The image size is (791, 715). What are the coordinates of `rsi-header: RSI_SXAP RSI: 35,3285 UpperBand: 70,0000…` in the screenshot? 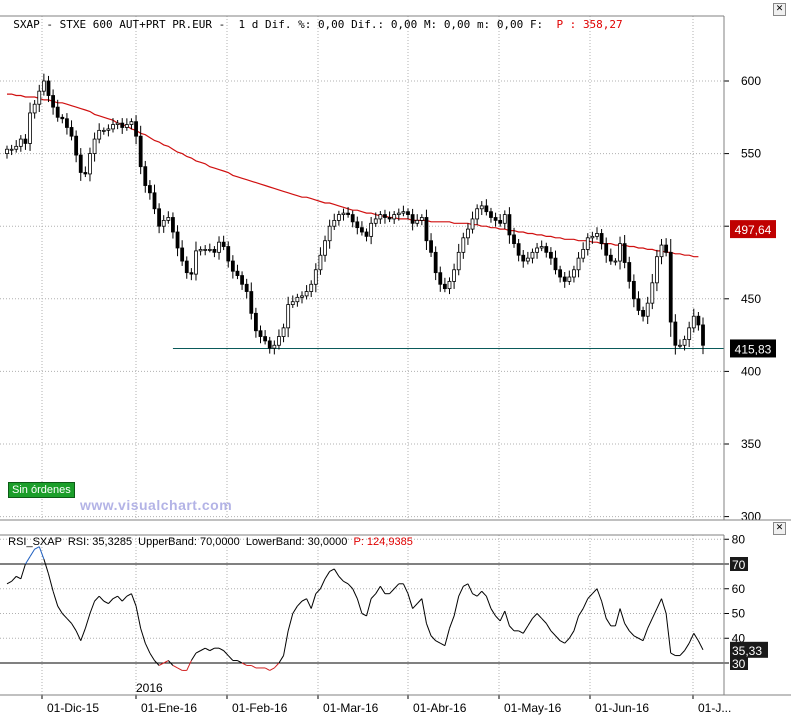 It's located at (207, 534).